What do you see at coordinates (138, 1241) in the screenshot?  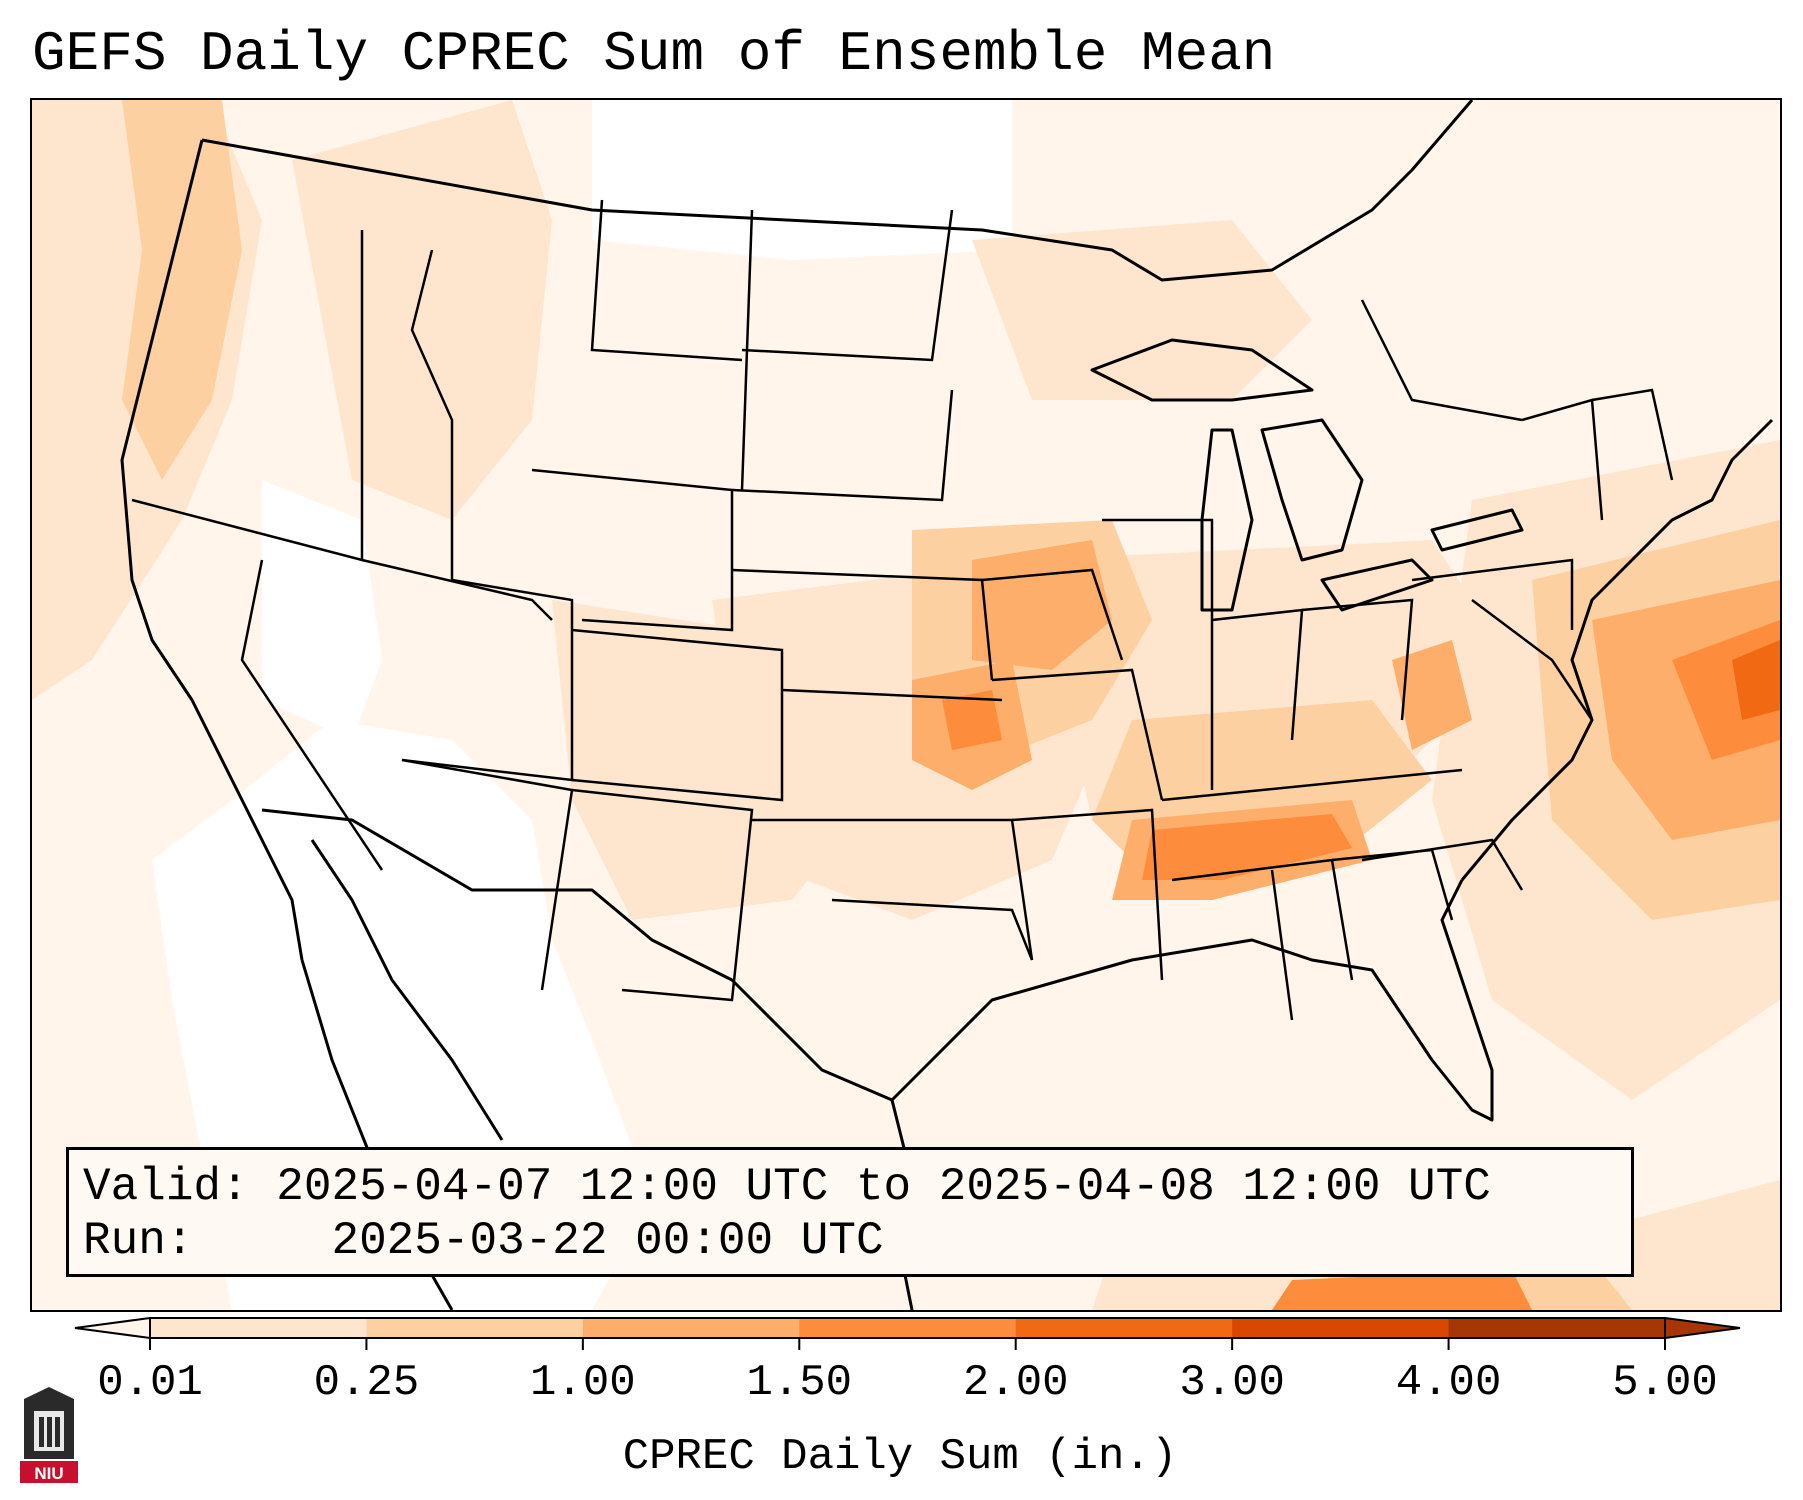 I see `run-label: Run:` at bounding box center [138, 1241].